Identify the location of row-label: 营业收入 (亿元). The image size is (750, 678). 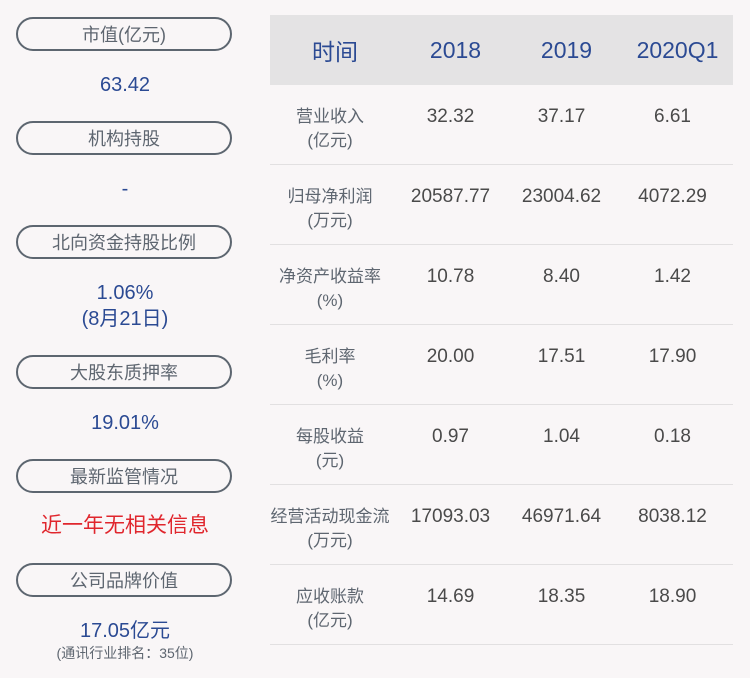
(330, 128).